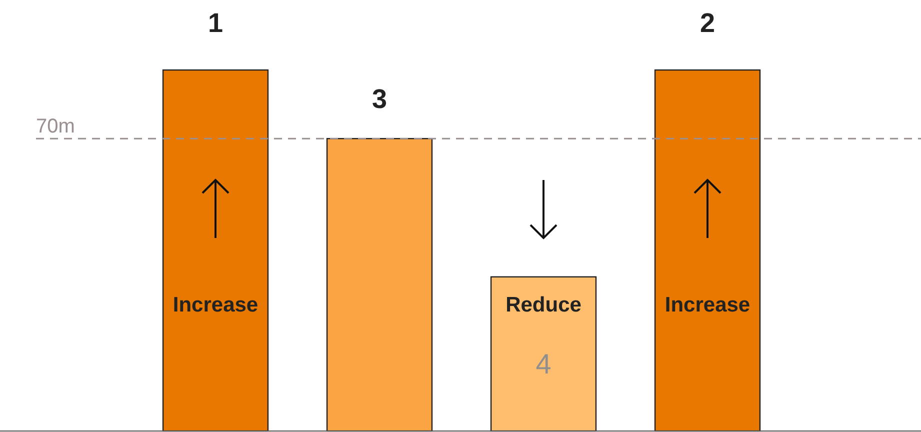 The width and height of the screenshot is (921, 432). I want to click on ref-line-label: 70m, so click(55, 127).